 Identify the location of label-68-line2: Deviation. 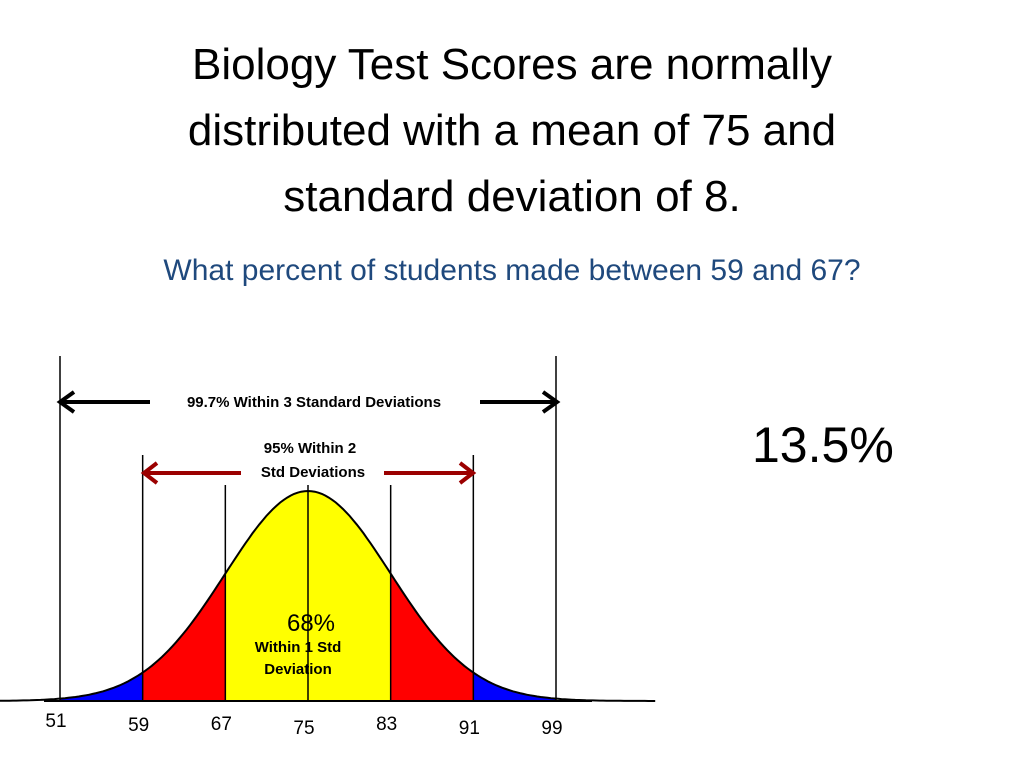
(298, 669).